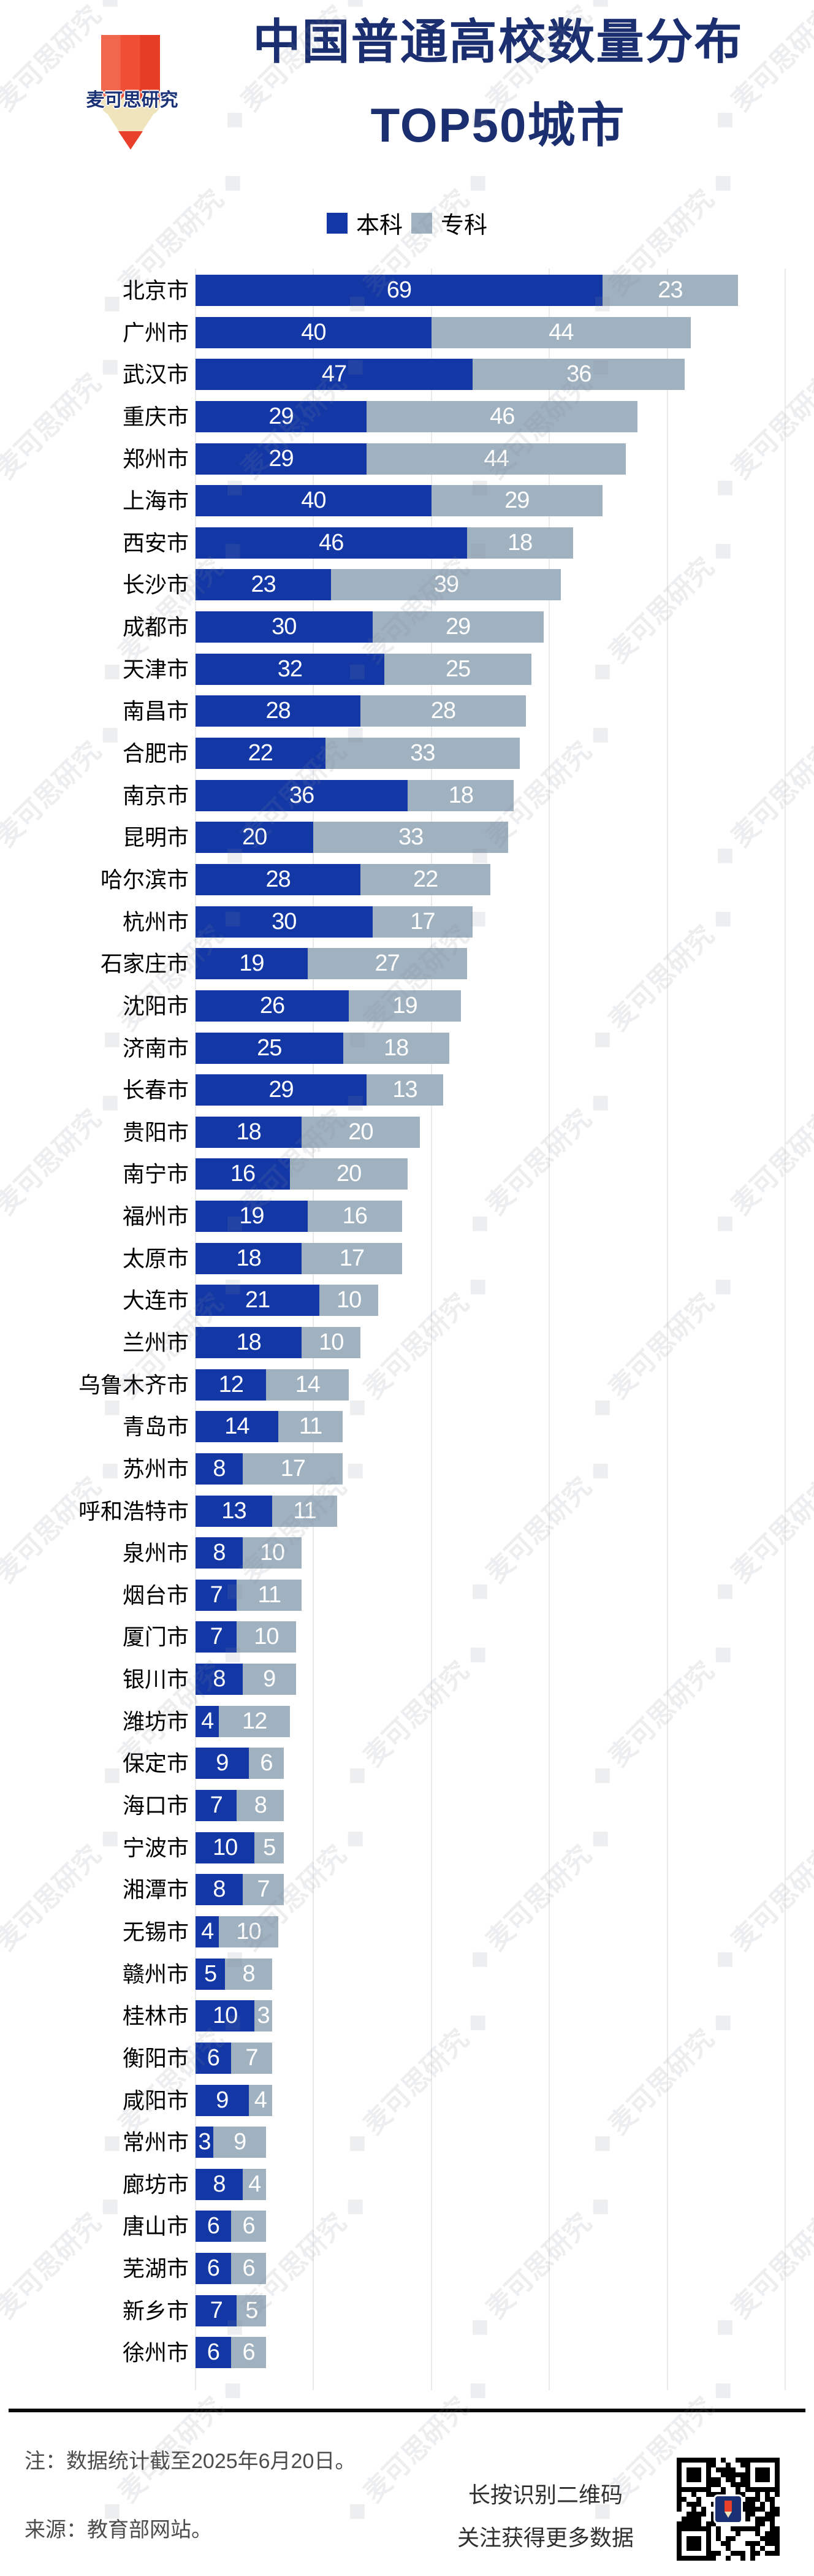  Describe the element at coordinates (407, 1217) in the screenshot. I see `chart-row: 福州市 19 16` at that location.